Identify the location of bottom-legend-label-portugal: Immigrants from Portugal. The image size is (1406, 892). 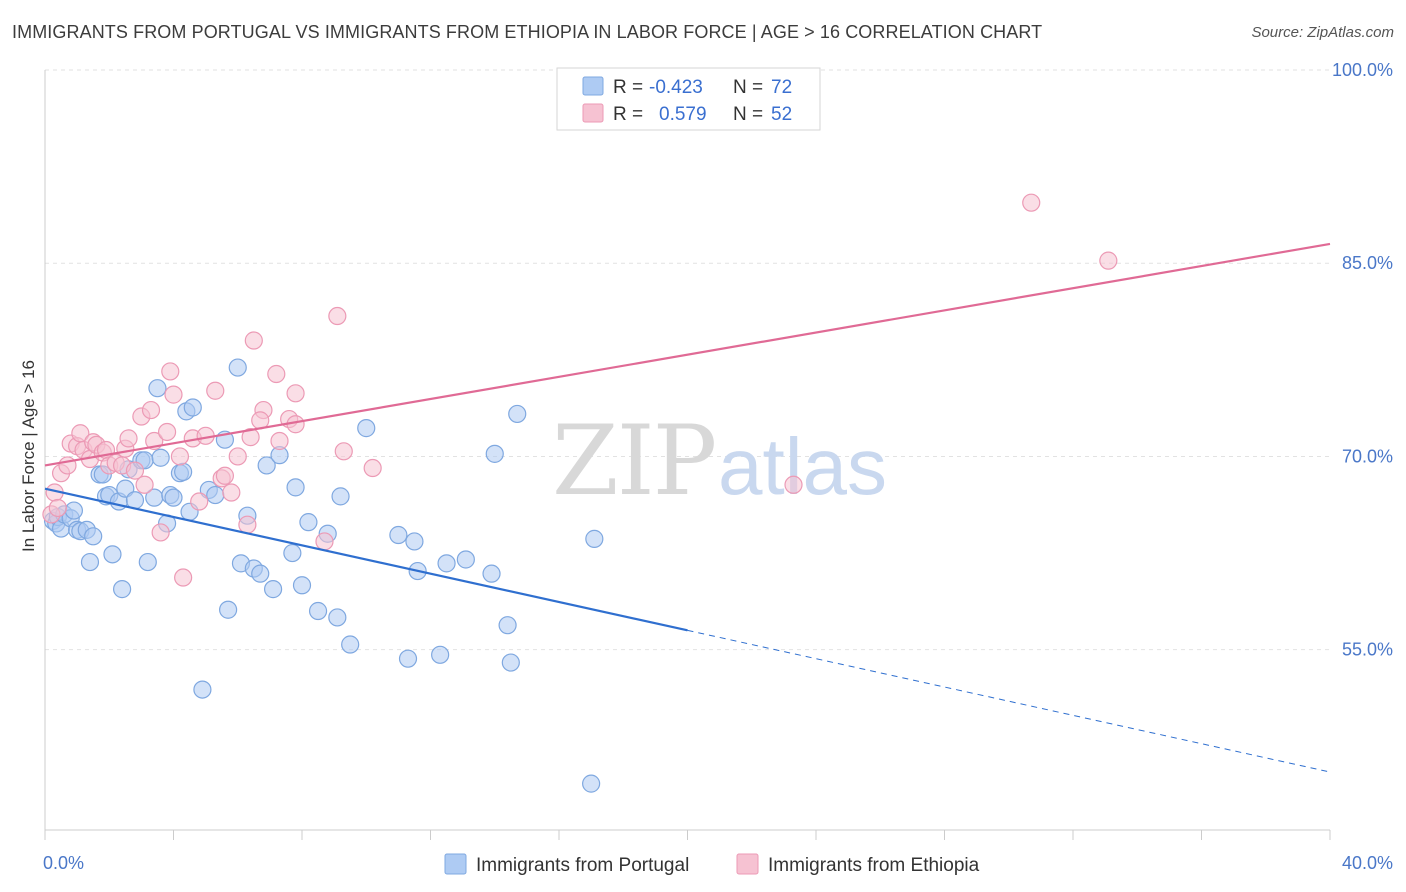
(582, 865).